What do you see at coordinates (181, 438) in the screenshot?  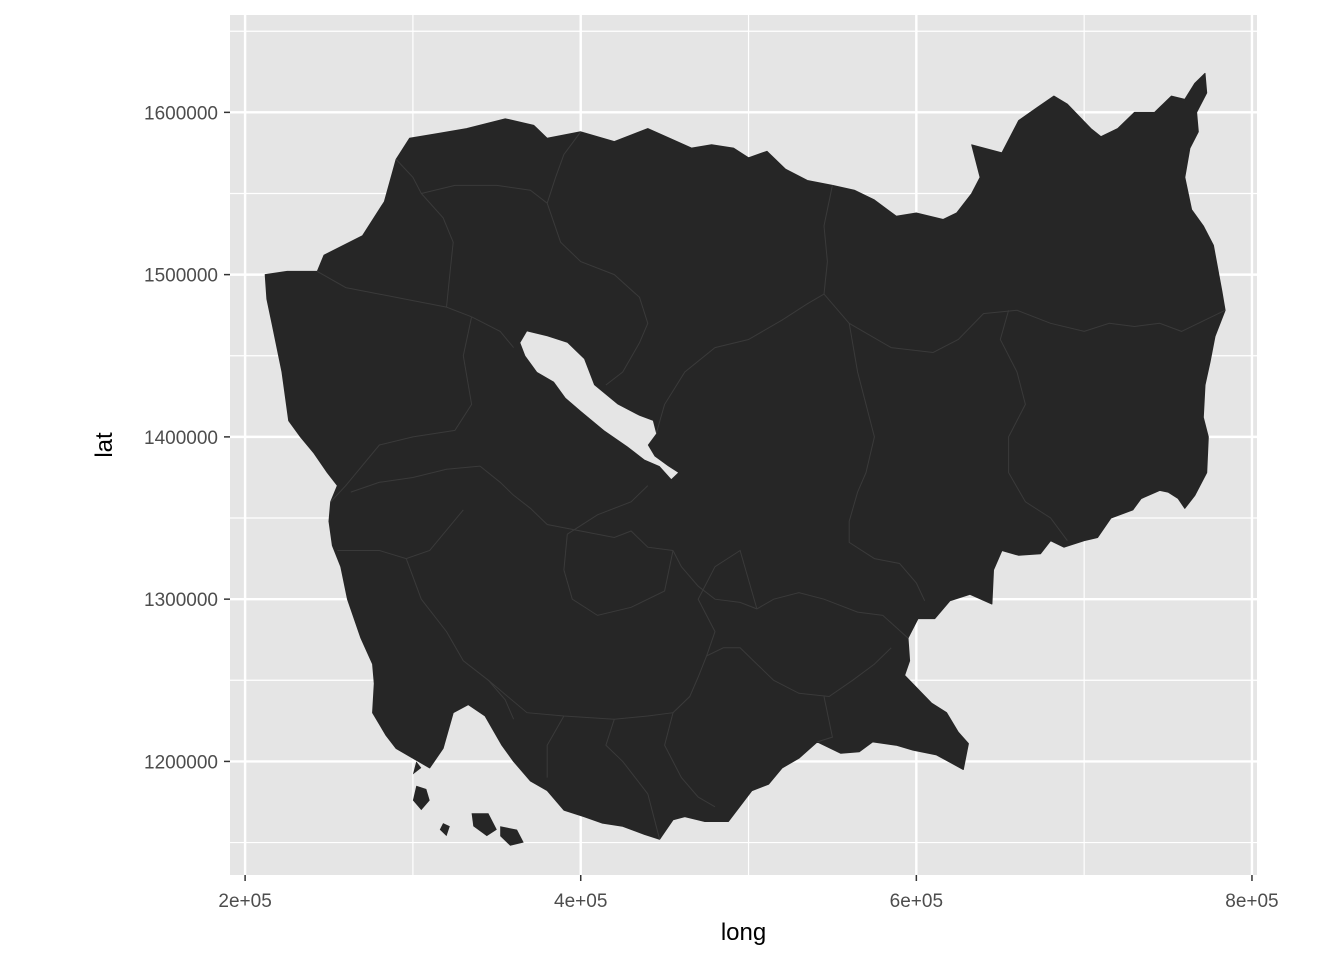 I see `y-tick-label: 1400000` at bounding box center [181, 438].